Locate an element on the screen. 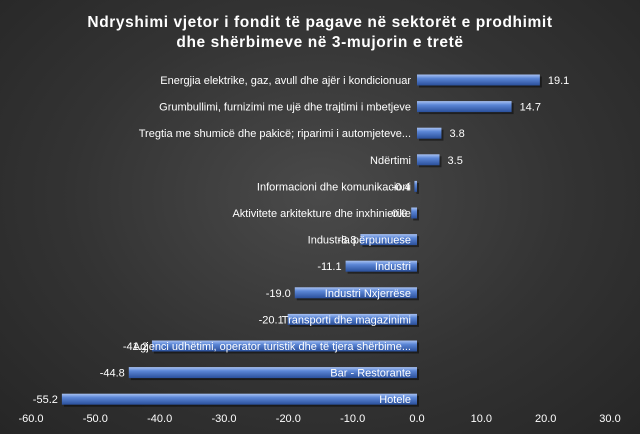 This screenshot has width=640, height=434. x-tick-label: 0.0 is located at coordinates (416, 419).